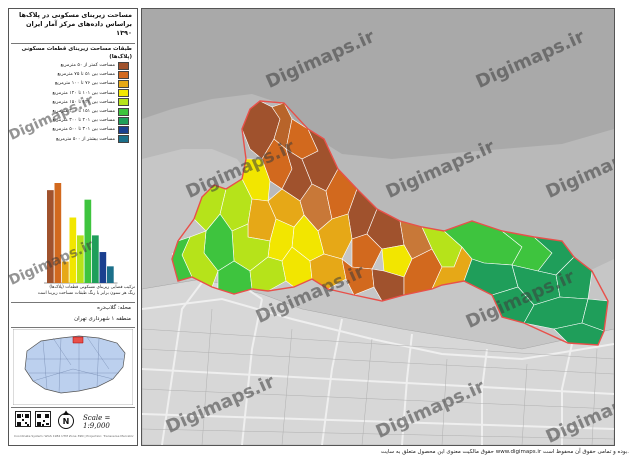  I want to click on legend-item-label: مساحت بین ۲۰۱ تا ۳۰۰ مترمربع, so click(83, 121).